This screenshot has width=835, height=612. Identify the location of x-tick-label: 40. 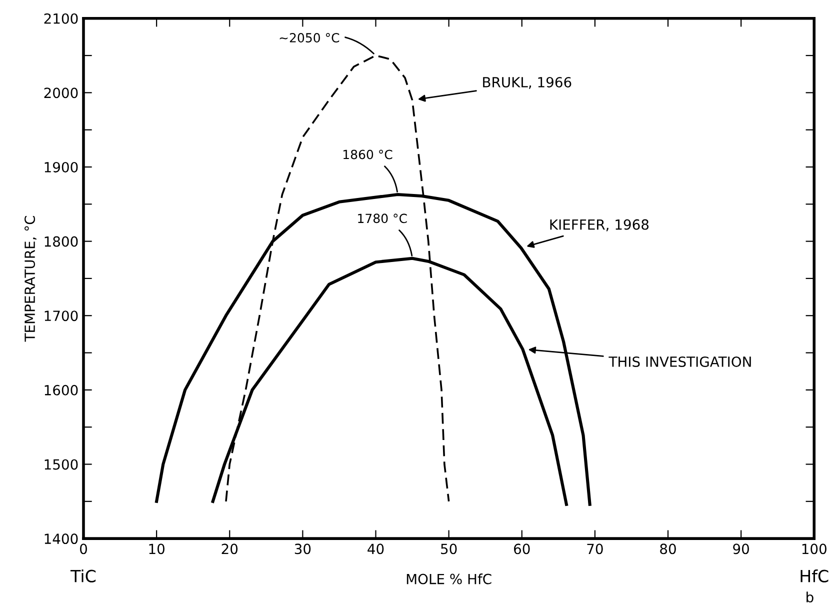
(376, 549).